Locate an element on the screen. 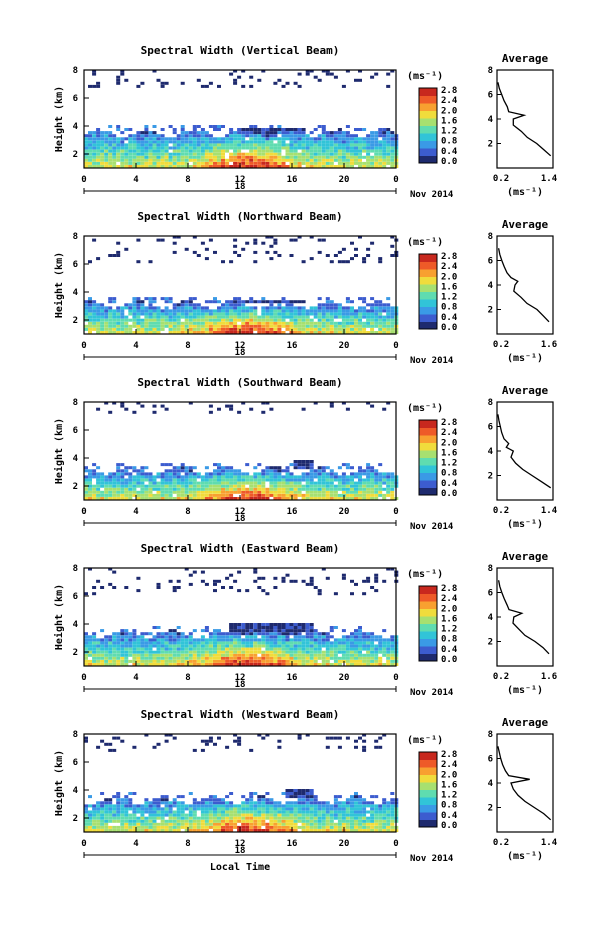 The image size is (616, 929). panel-title: Spectral Width (Southward Beam) is located at coordinates (239, 382).